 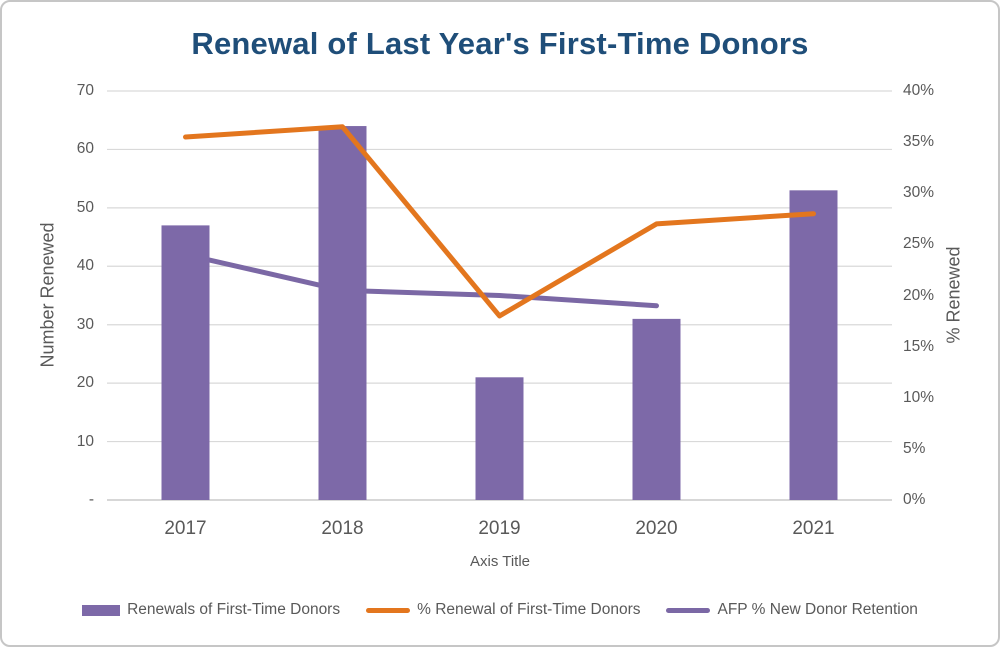 I want to click on bar-2020, so click(x=656, y=409).